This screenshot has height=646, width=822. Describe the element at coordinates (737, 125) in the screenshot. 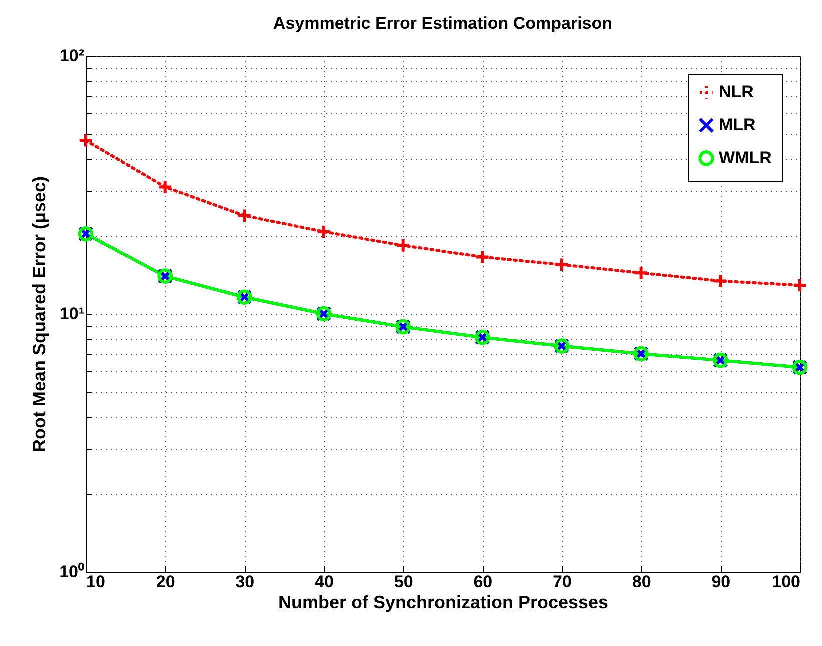

I see `legend-label: MLR` at that location.